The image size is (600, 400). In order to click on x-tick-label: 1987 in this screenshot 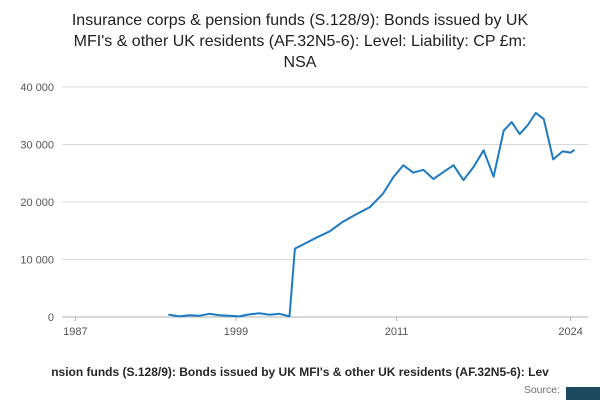, I will do `click(75, 332)`.